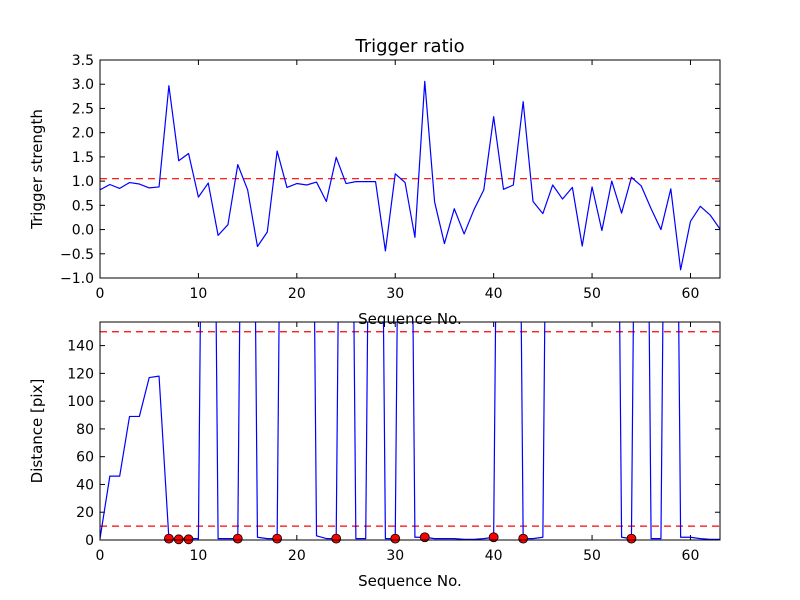 This screenshot has height=600, width=800. Describe the element at coordinates (85, 513) in the screenshot. I see `y-tick-label: 20` at that location.